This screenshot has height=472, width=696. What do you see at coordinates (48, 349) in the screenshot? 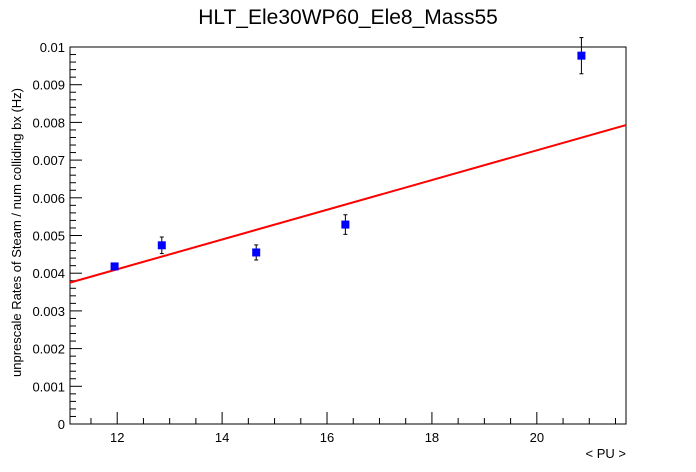
I see `y-tick-label: 0.002` at bounding box center [48, 349].